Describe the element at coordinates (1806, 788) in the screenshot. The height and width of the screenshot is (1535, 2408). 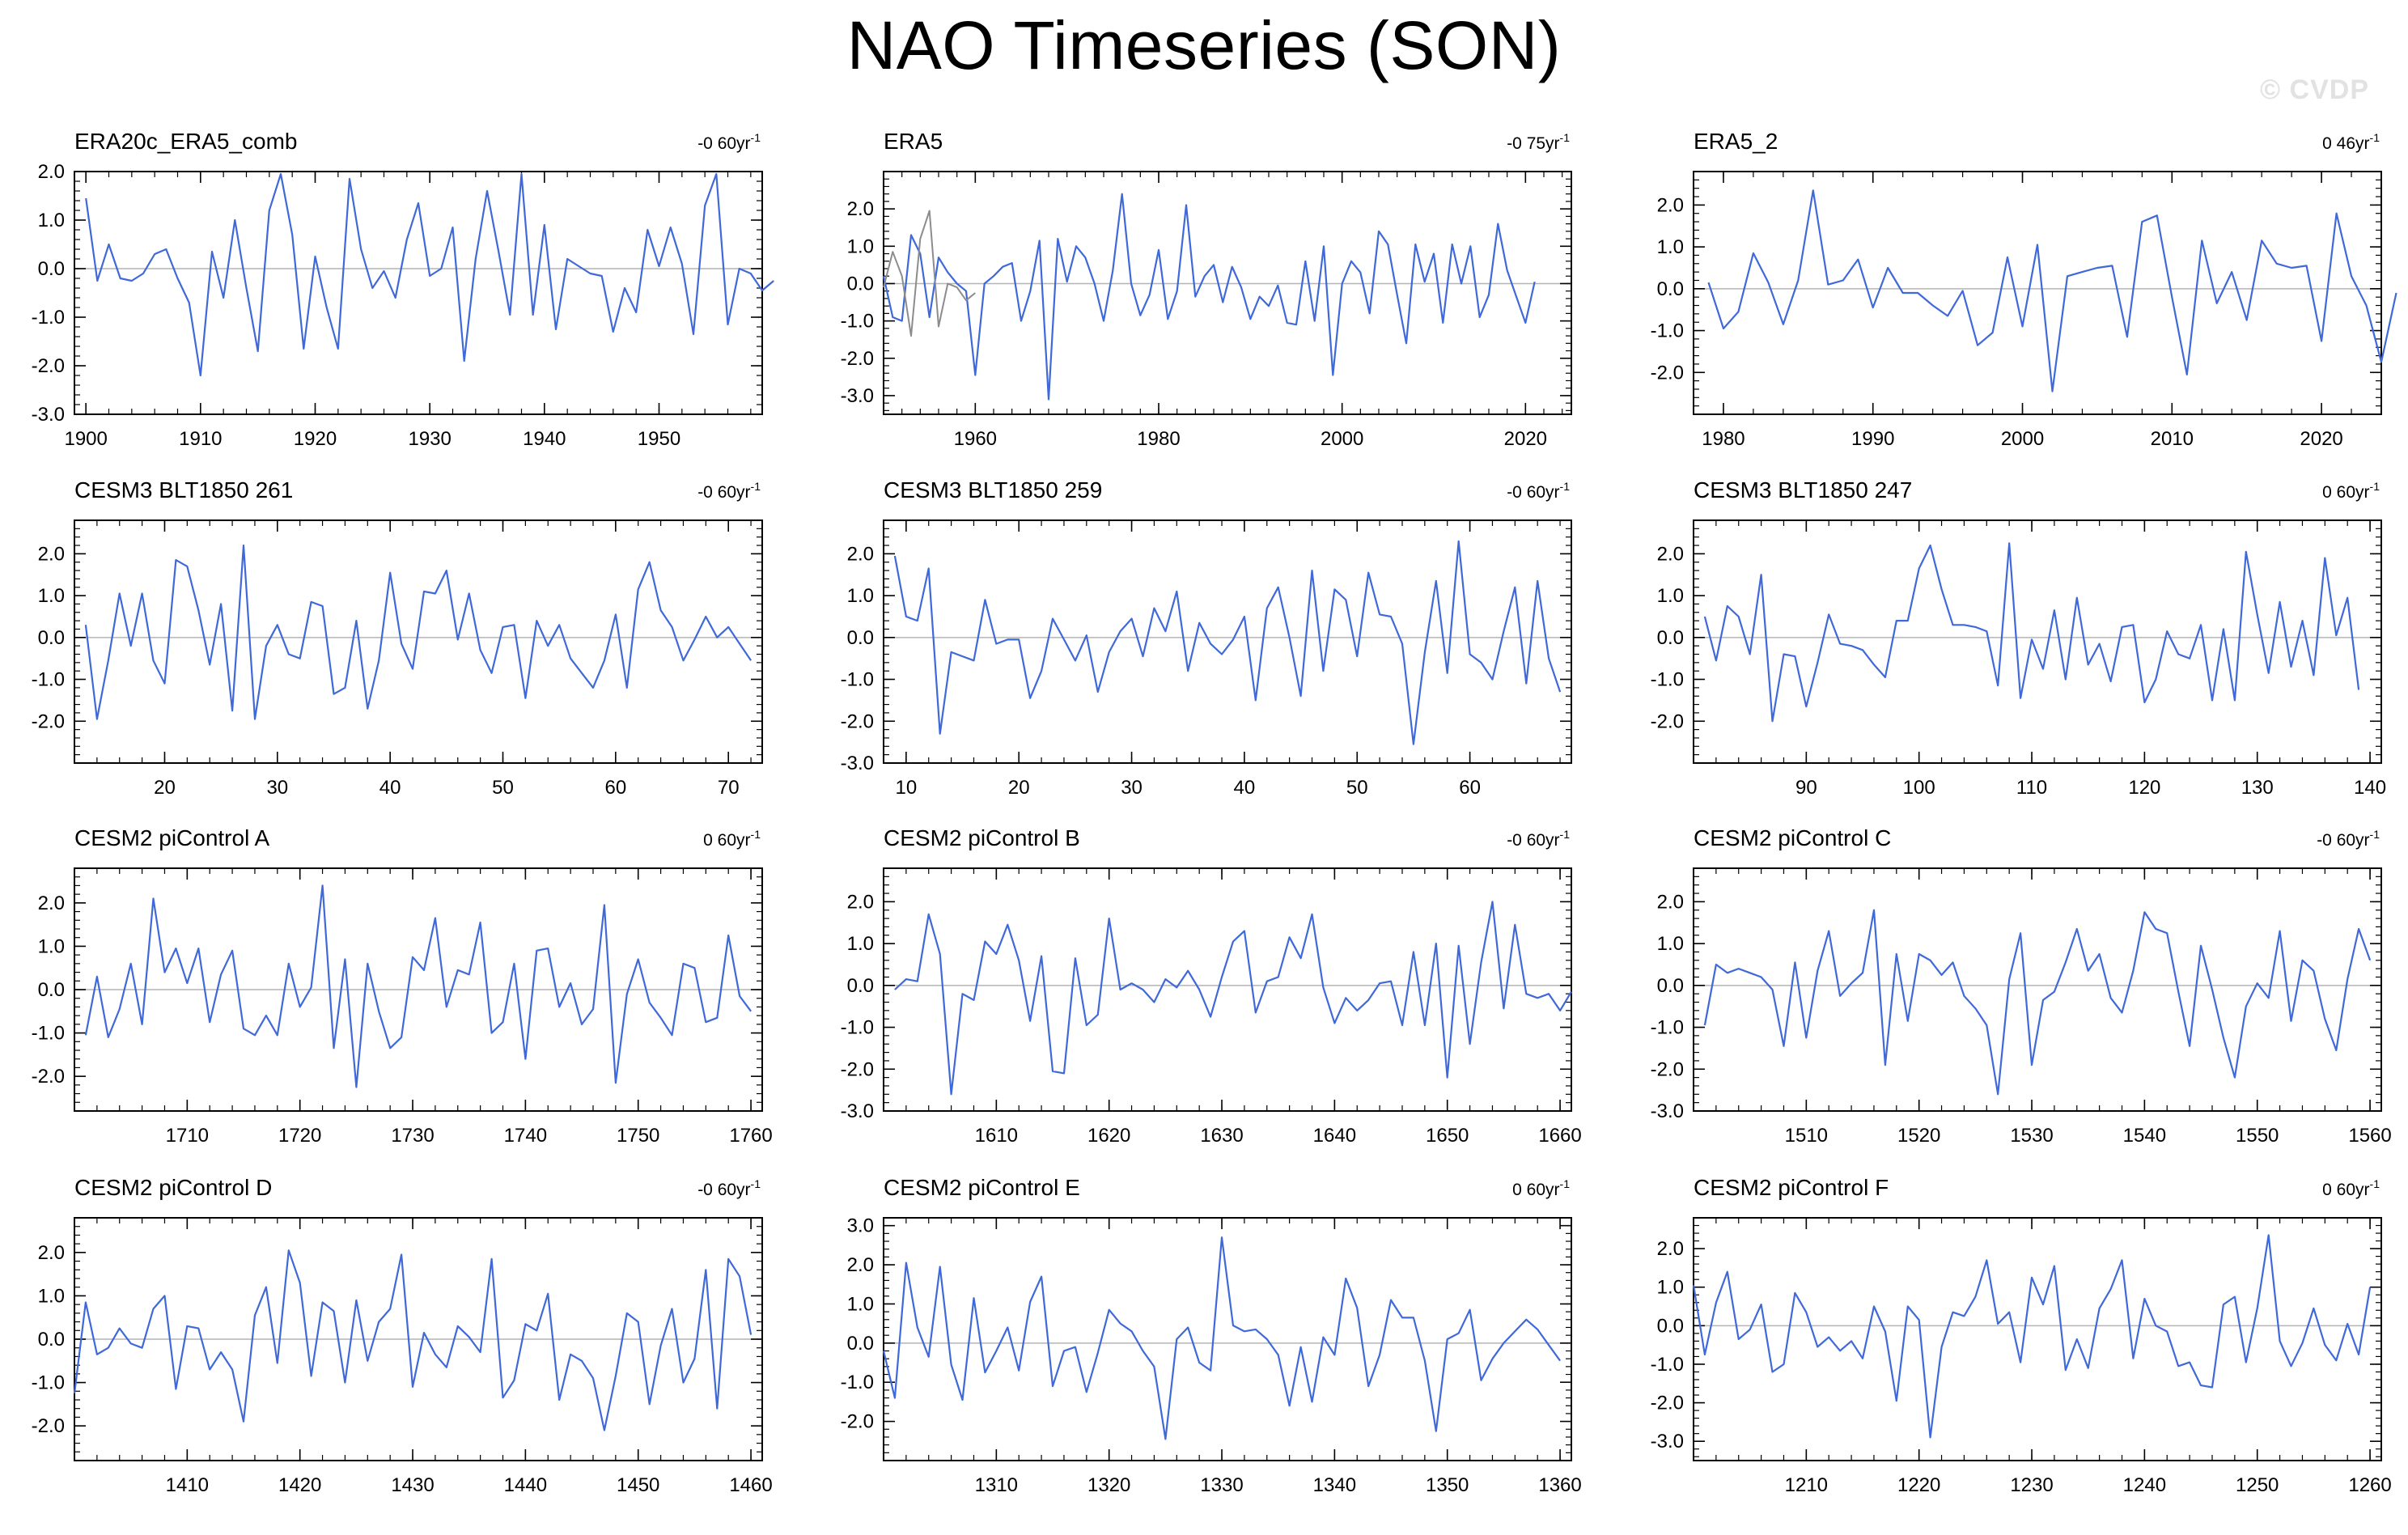
I see `x-tick-label: 90` at that location.